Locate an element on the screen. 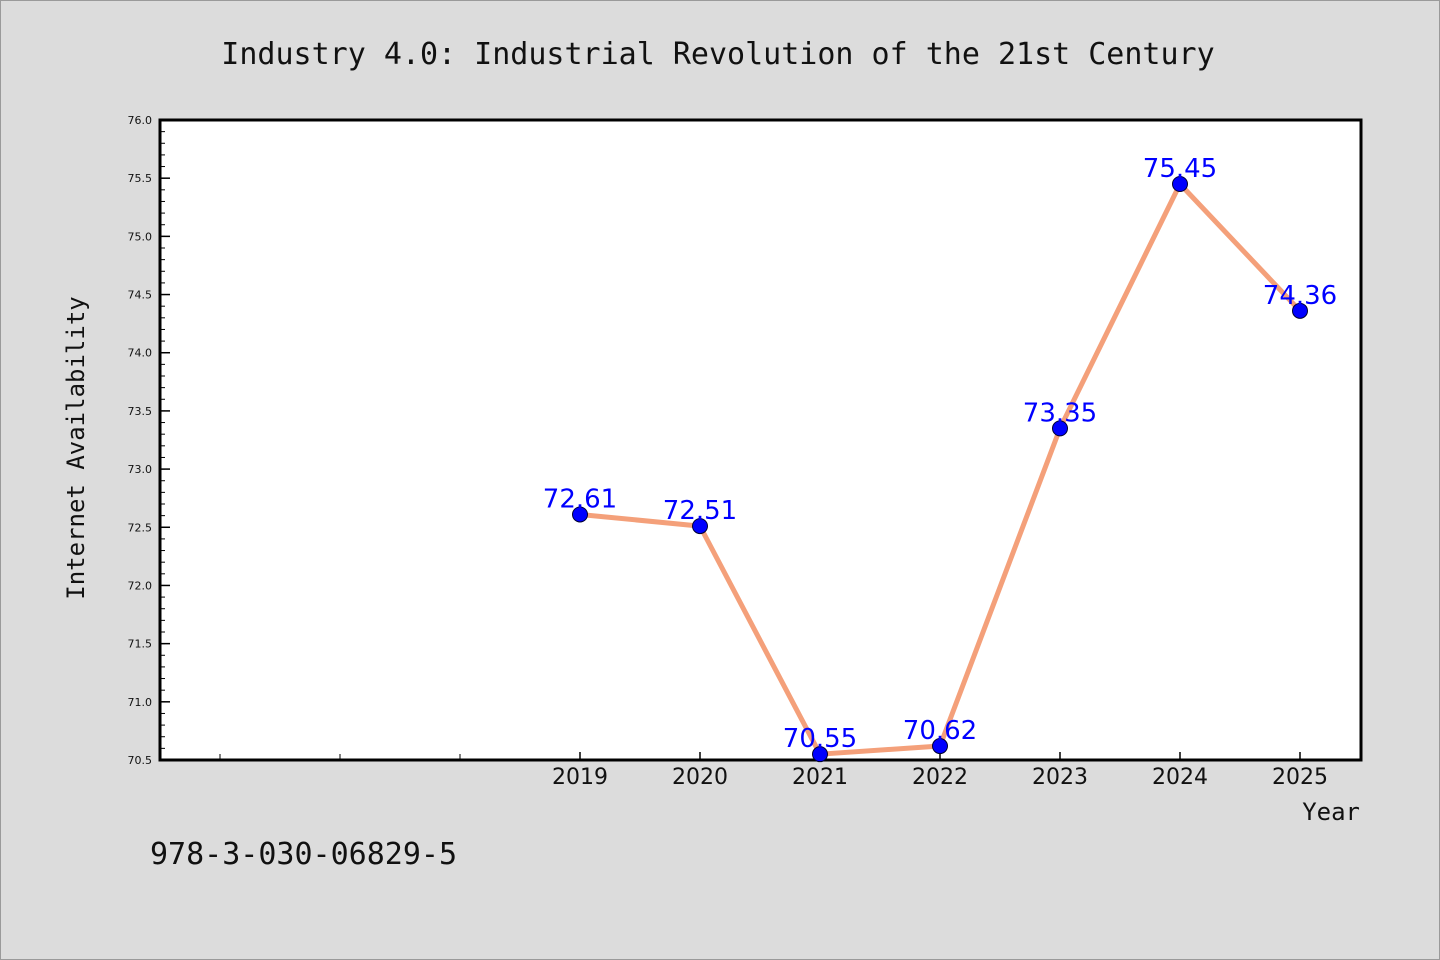 The width and height of the screenshot is (1440, 960). data-label: 74.36 is located at coordinates (1300, 296).